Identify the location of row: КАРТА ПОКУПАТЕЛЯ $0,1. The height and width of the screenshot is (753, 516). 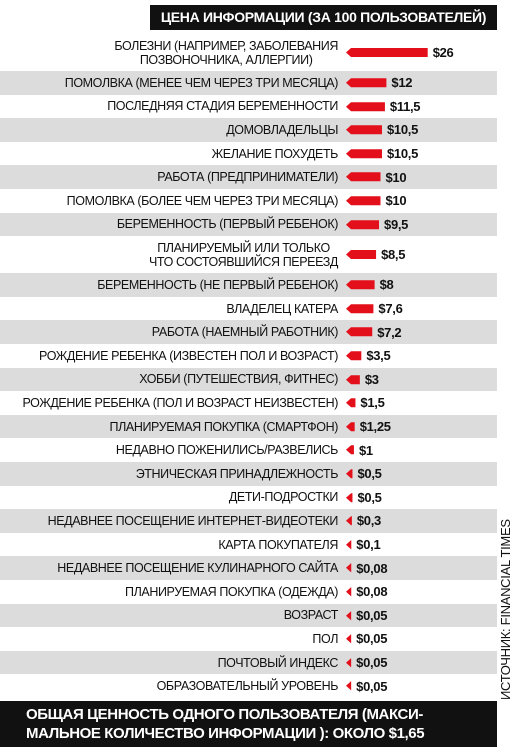
(248, 545).